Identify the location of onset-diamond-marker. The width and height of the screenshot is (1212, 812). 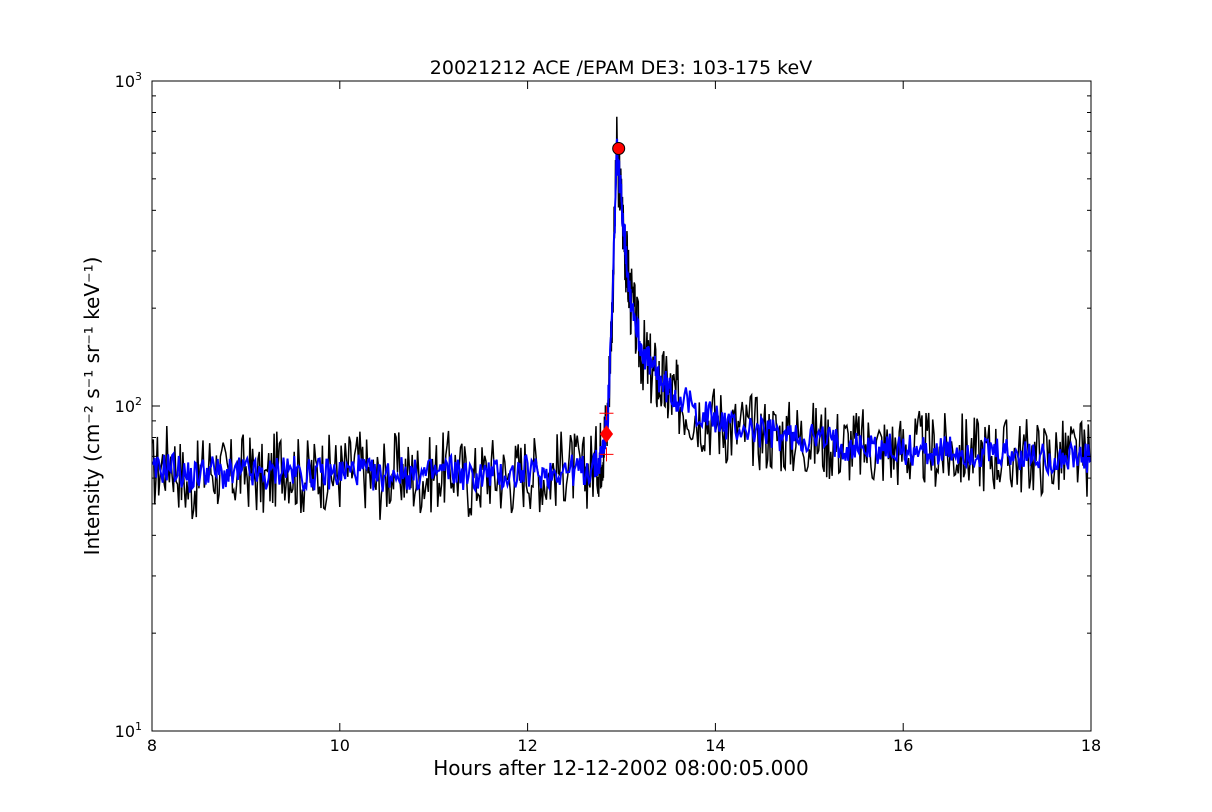
(606, 434).